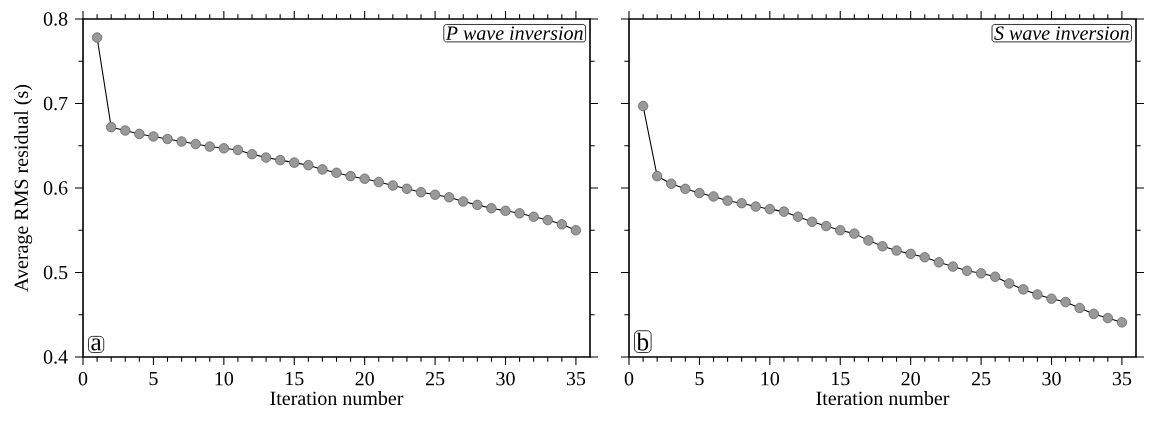 This screenshot has width=1156, height=423. I want to click on annotation: b, so click(642, 341).